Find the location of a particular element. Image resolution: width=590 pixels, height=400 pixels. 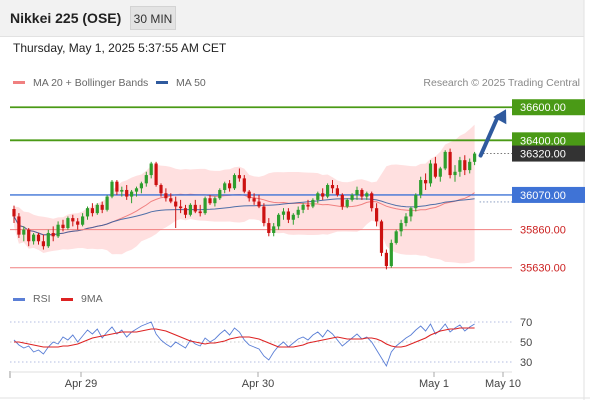

level-label: 36070.00 is located at coordinates (543, 196).